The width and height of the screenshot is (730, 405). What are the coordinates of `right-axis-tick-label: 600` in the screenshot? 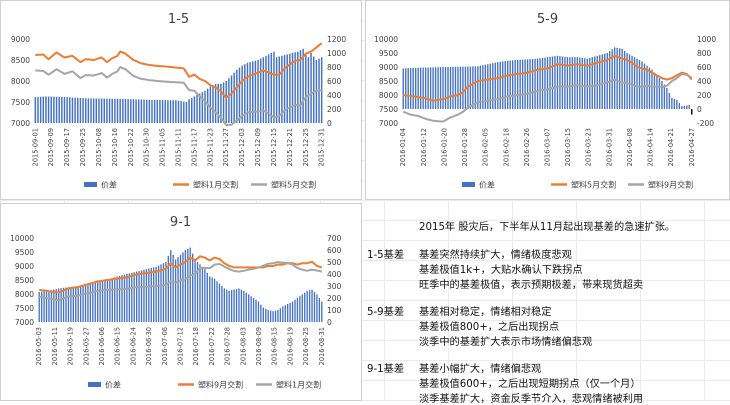 It's located at (334, 250).